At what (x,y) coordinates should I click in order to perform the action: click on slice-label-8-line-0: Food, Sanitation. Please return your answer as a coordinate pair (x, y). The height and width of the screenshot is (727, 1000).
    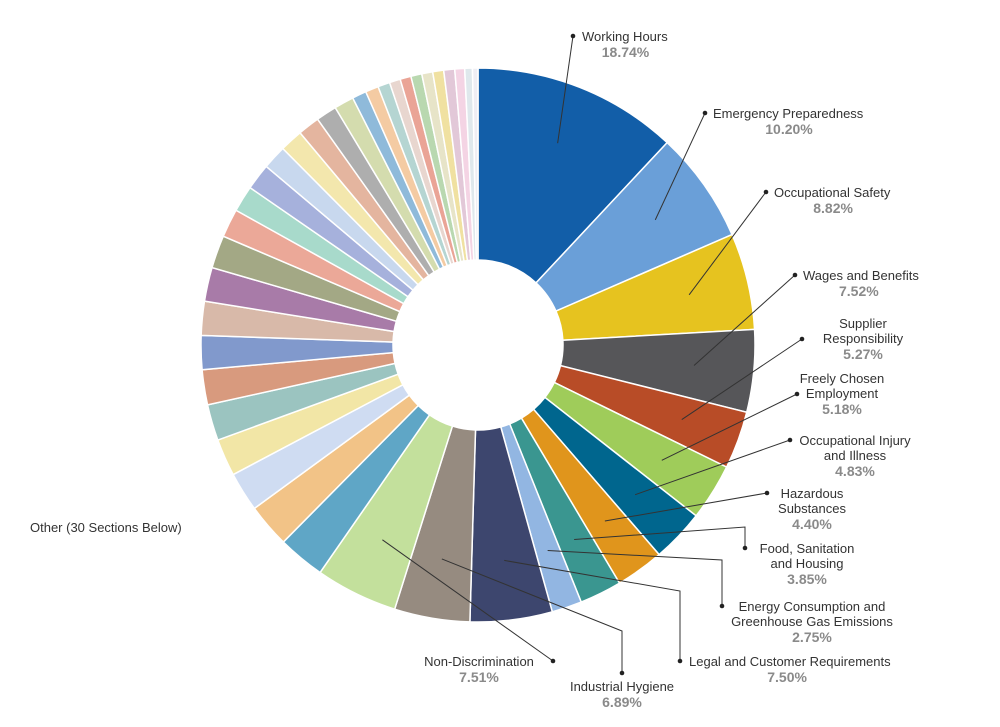
    Looking at the image, I should click on (807, 548).